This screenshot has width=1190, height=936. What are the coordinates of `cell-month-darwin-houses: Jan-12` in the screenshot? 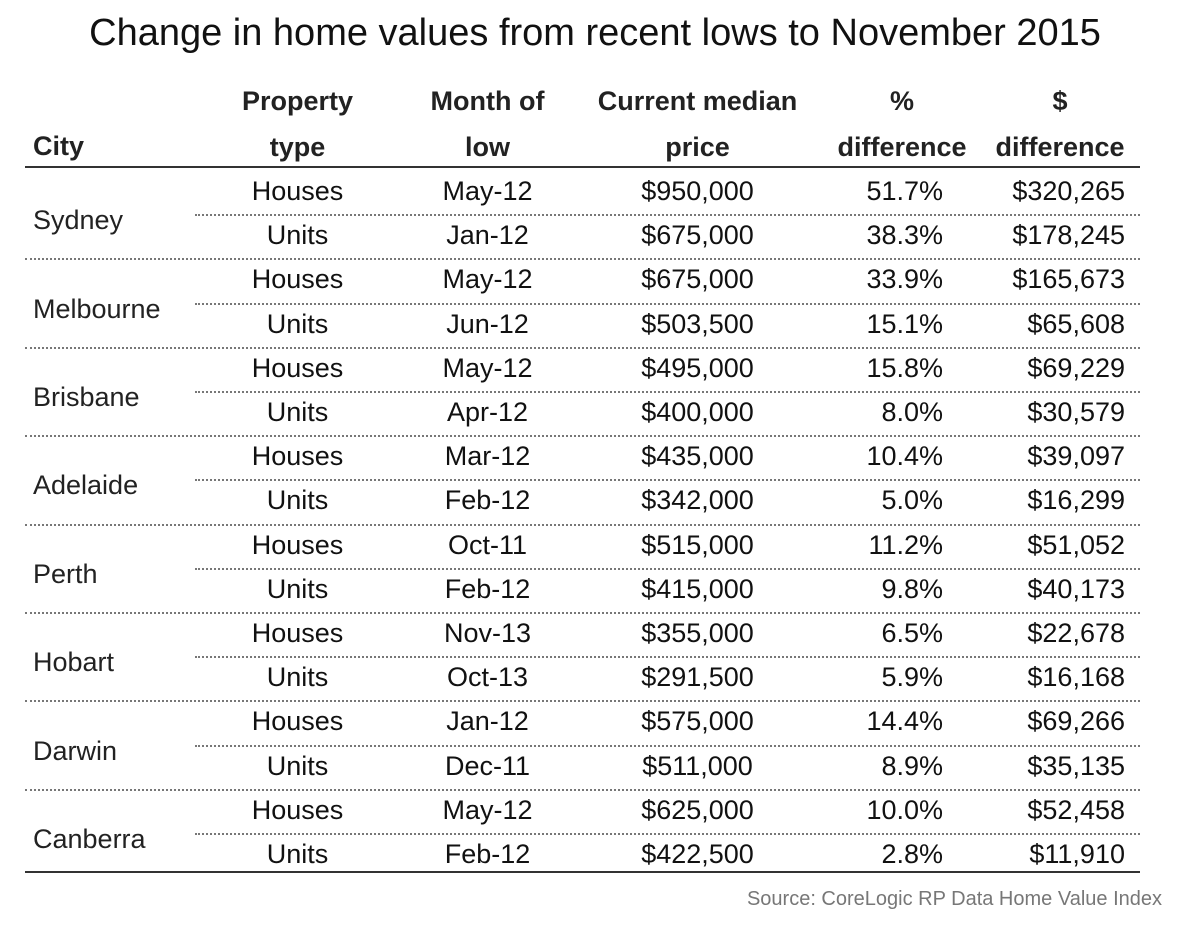 It's located at (487, 721).